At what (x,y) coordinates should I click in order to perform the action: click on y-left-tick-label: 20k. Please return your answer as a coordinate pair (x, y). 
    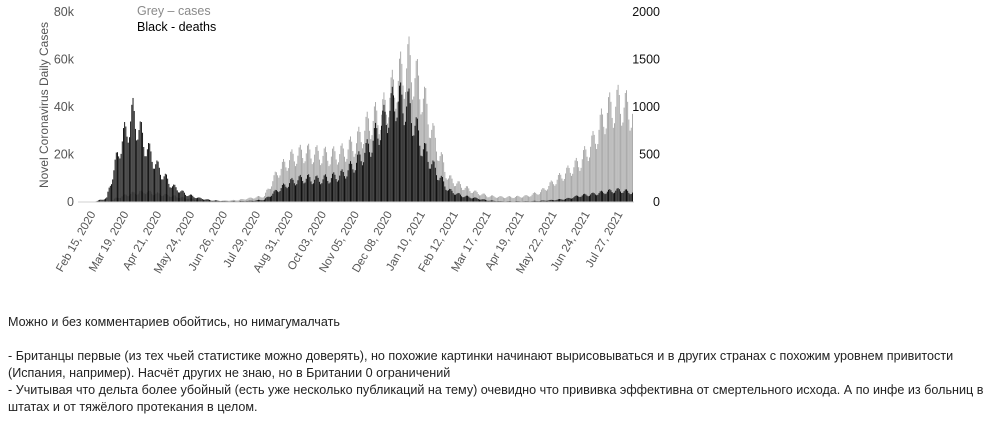
    Looking at the image, I should click on (64, 155).